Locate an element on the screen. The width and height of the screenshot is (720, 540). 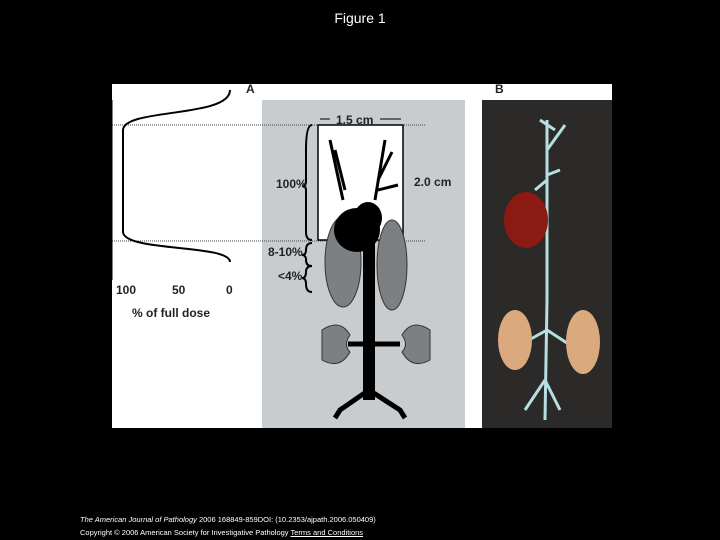
lung is located at coordinates (392, 265).